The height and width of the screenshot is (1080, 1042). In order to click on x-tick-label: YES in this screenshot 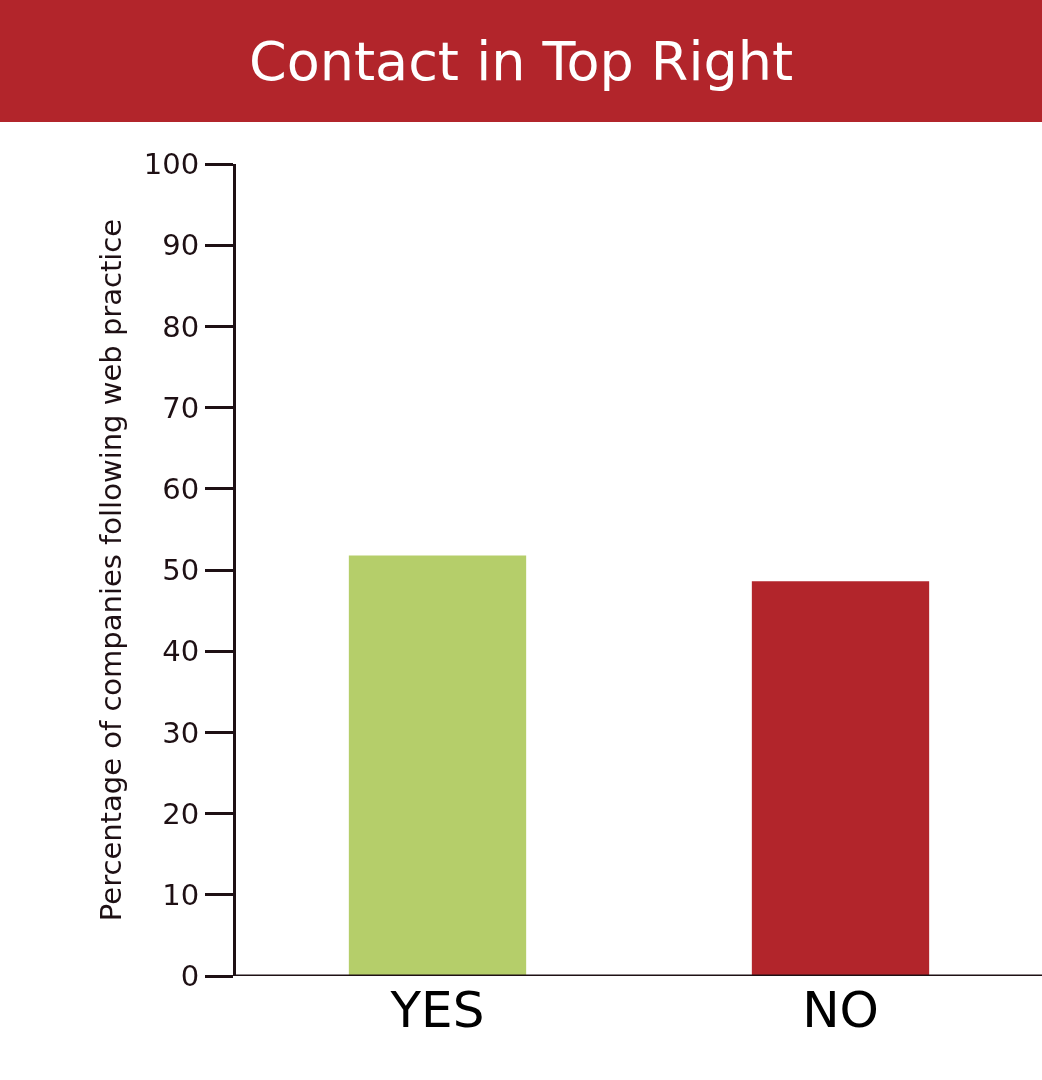, I will do `click(437, 1010)`.